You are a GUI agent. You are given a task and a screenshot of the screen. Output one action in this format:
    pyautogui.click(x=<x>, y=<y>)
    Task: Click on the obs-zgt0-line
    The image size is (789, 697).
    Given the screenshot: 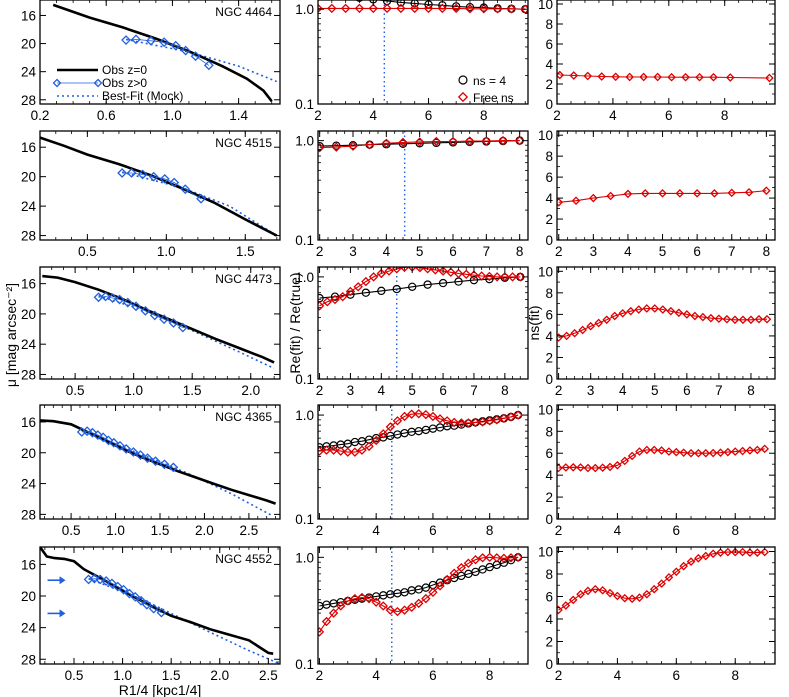 What is the action you would take?
    pyautogui.click(x=162, y=186)
    